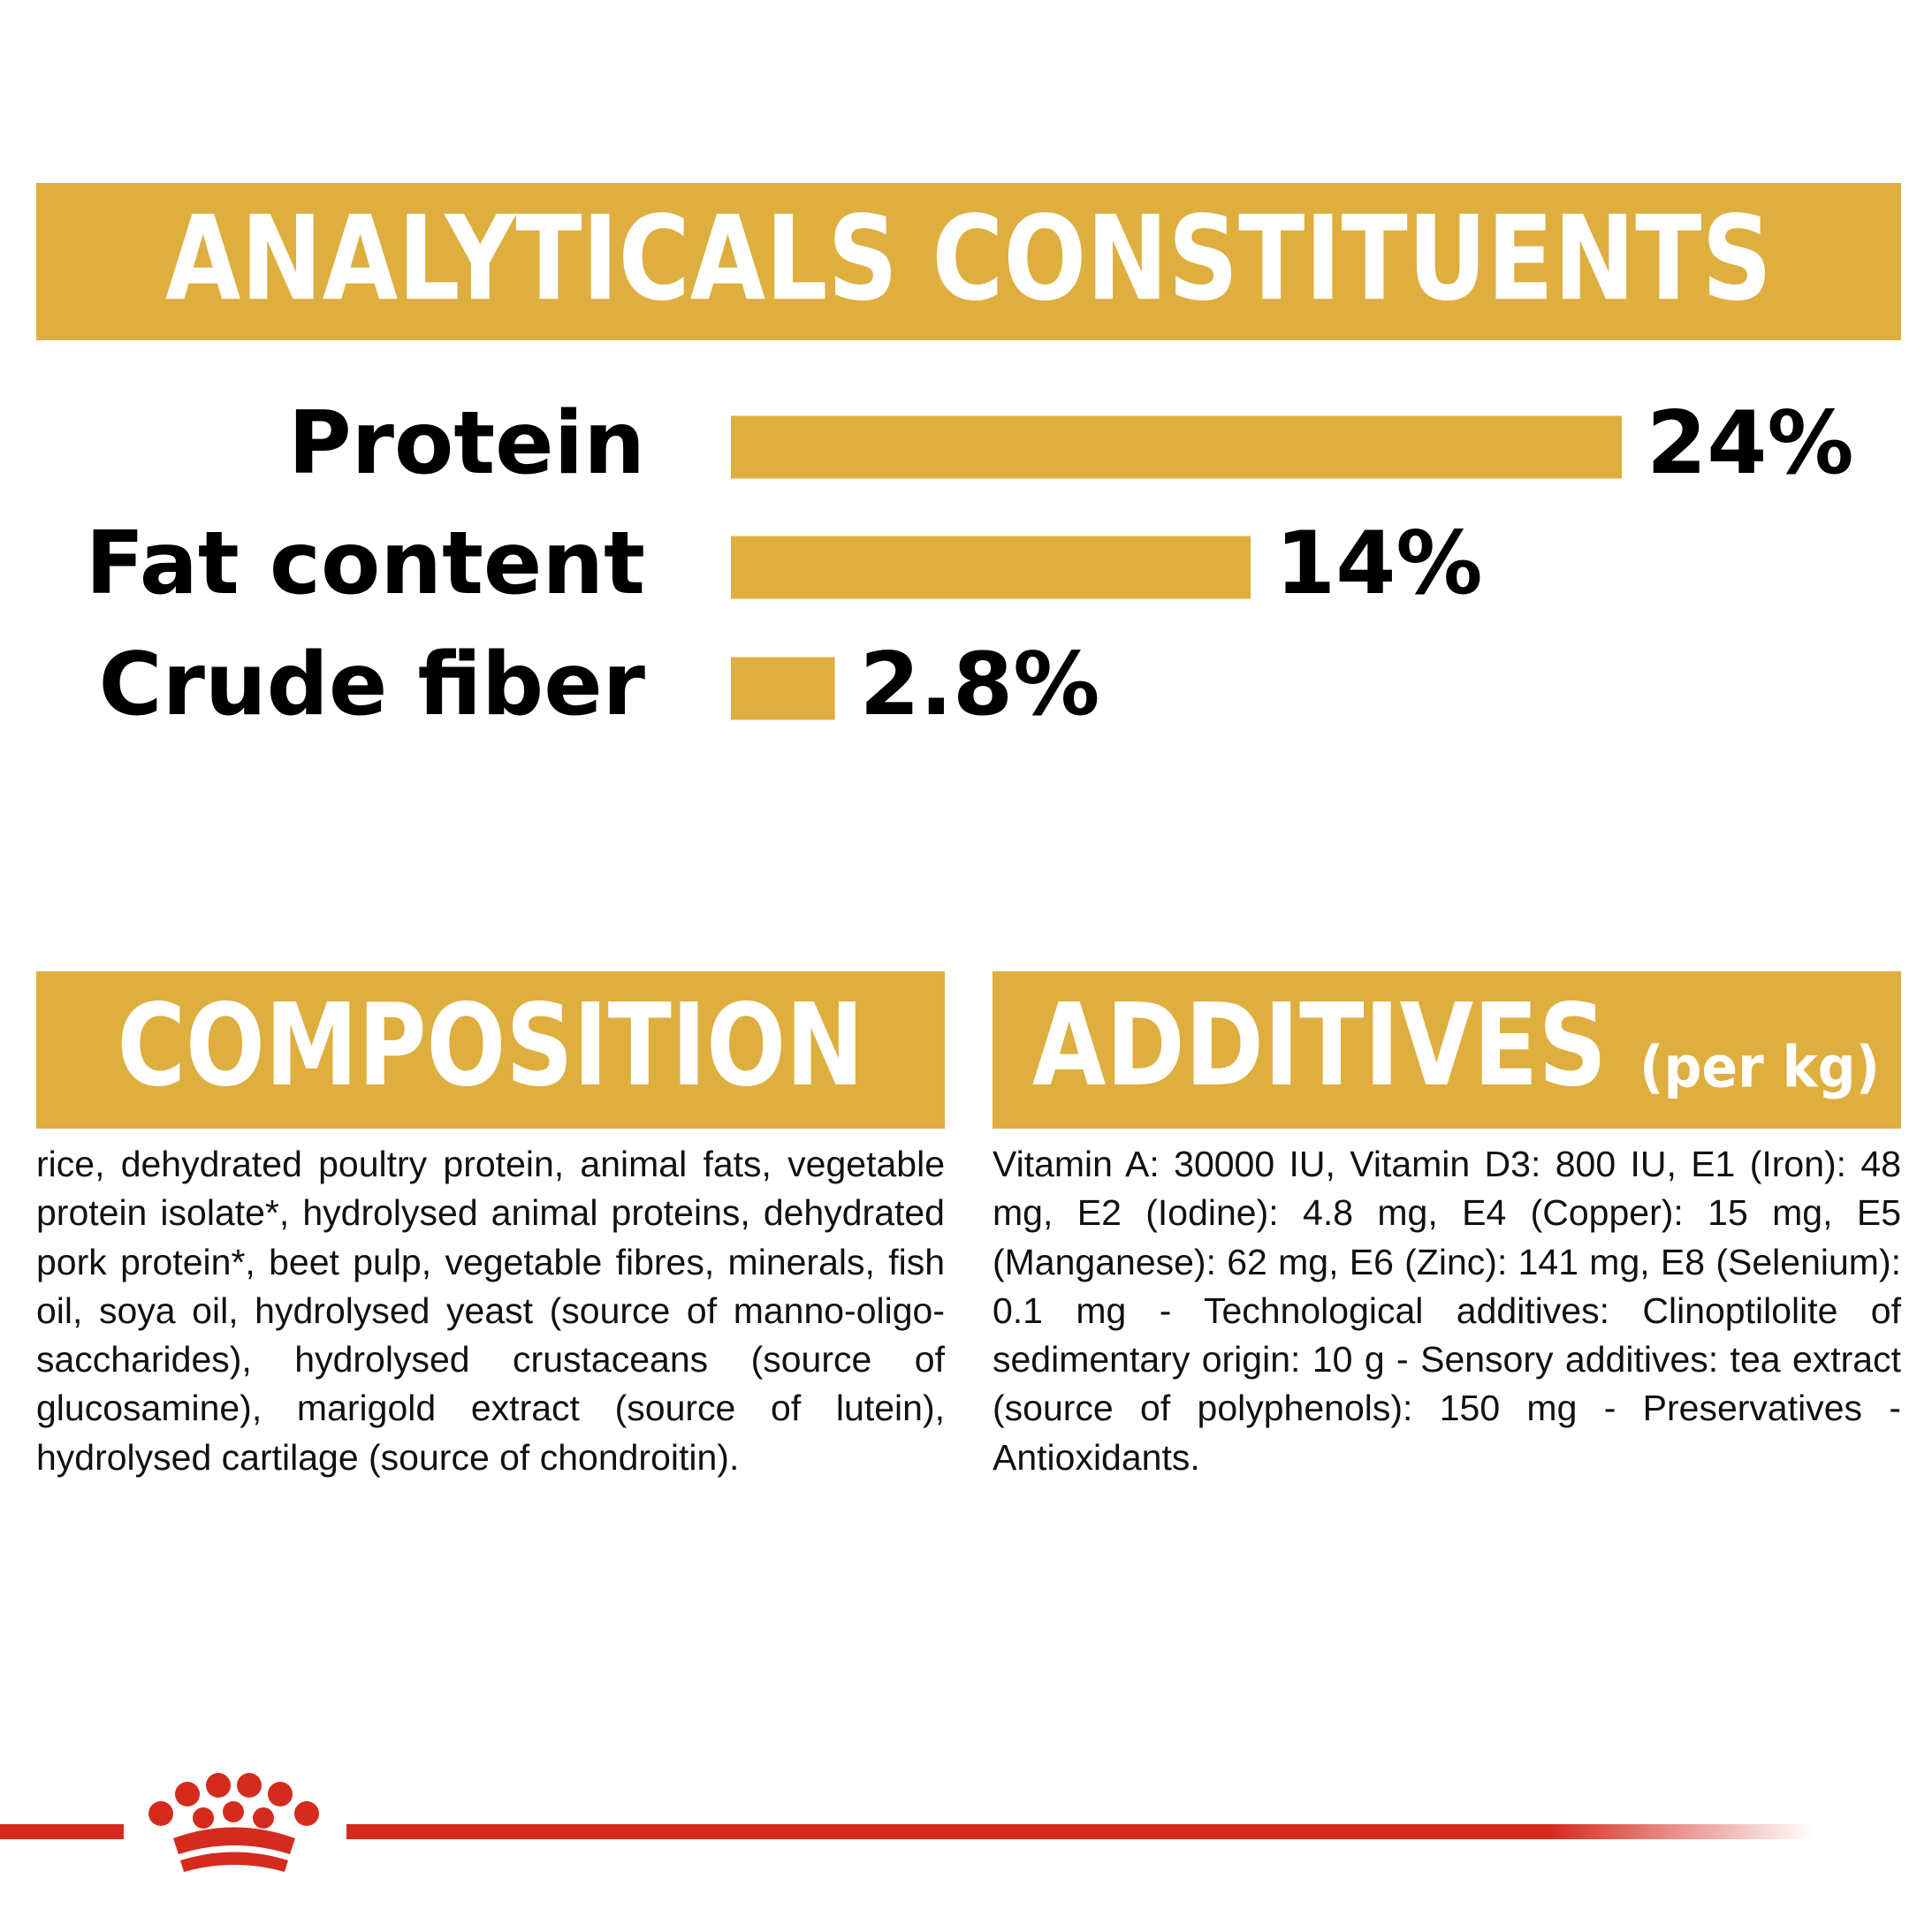  Describe the element at coordinates (491, 1046) in the screenshot. I see `section-title: COMPOSITION` at that location.